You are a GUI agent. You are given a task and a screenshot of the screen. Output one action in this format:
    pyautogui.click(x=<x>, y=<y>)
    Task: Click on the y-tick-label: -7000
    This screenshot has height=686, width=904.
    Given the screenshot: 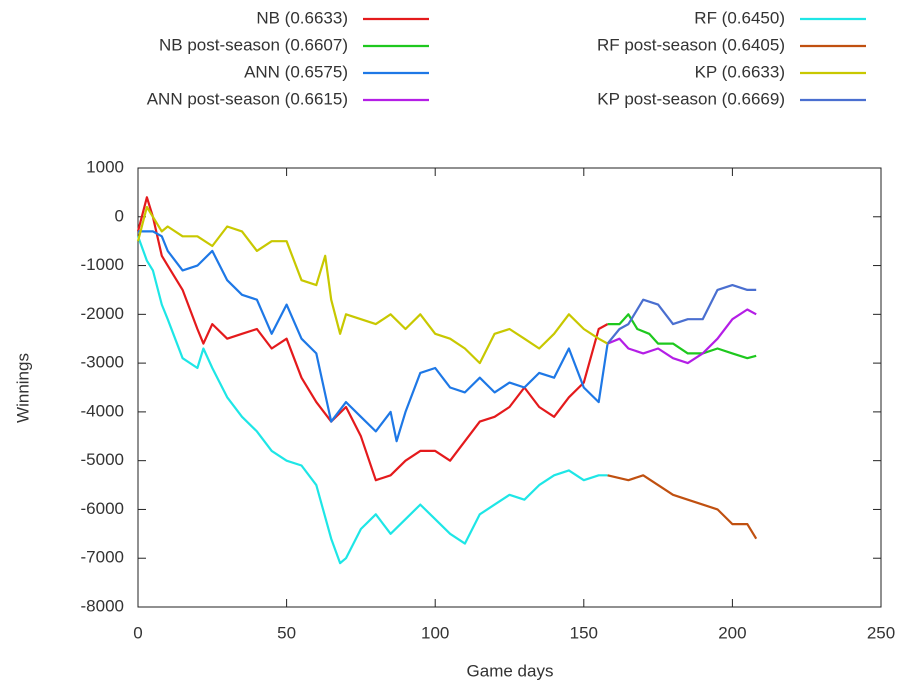 What is the action you would take?
    pyautogui.click(x=102, y=557)
    